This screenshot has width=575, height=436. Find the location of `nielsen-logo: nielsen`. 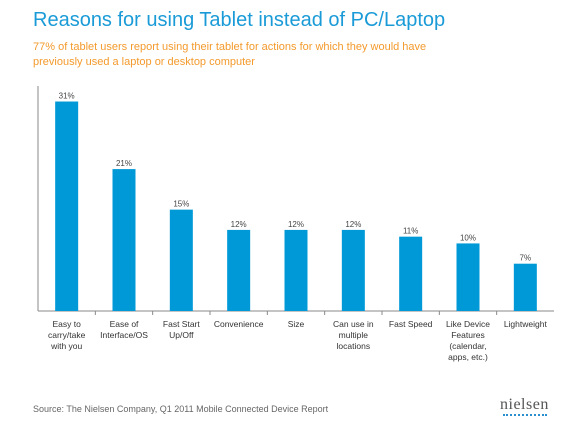

nielsen-logo: nielsen is located at coordinates (527, 408).